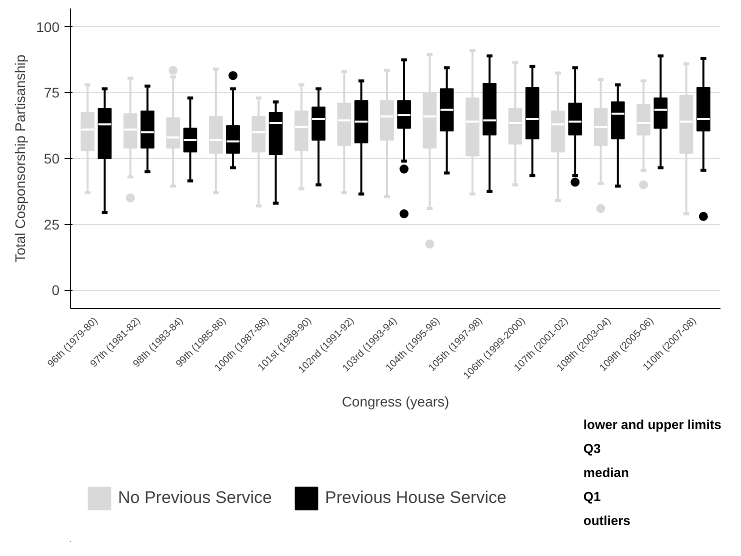 This screenshot has height=556, width=741. What do you see at coordinates (56, 290) in the screenshot?
I see `y-tick-label: 0` at bounding box center [56, 290].